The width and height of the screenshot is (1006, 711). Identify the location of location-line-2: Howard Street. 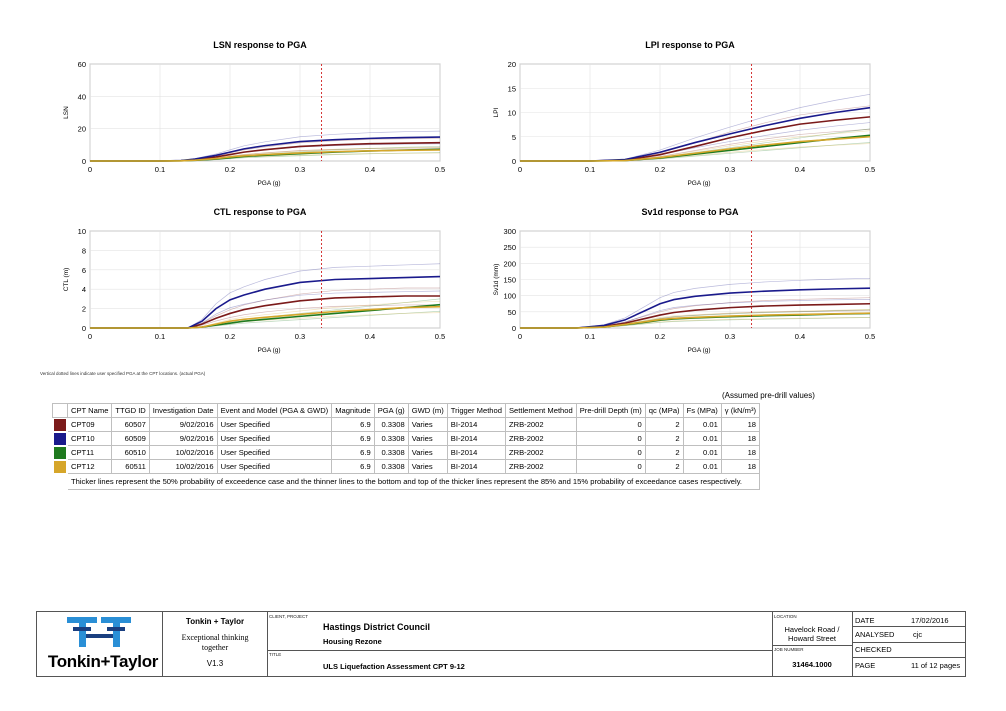
(812, 638).